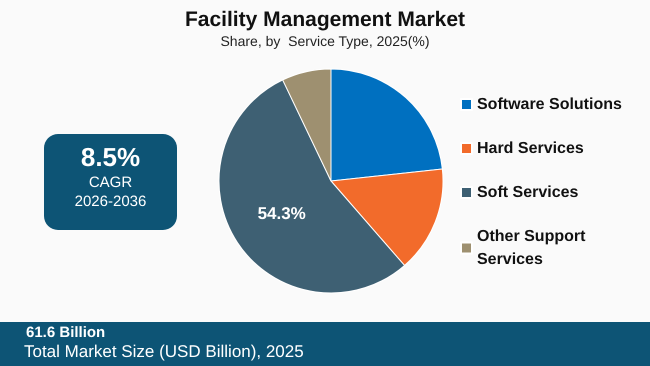 Image resolution: width=650 pixels, height=366 pixels. What do you see at coordinates (325, 41) in the screenshot?
I see `chart-subtitle: Share, by Service Type, 2025(%)` at bounding box center [325, 41].